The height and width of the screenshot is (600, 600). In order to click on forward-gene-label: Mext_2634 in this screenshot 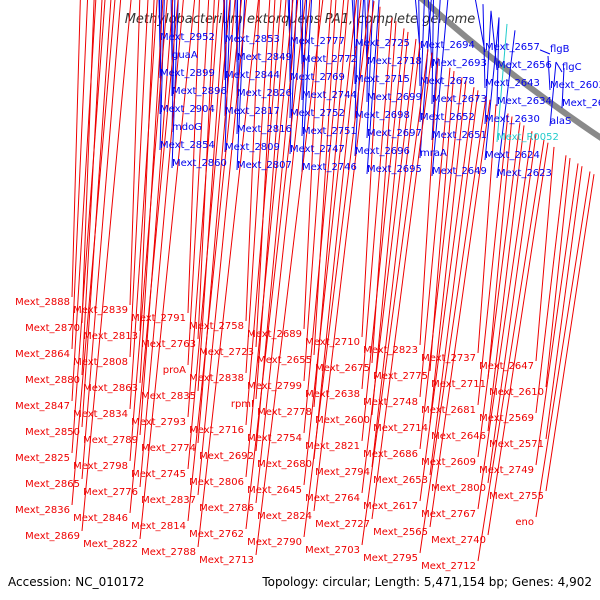, I will do `click(524, 101)`.